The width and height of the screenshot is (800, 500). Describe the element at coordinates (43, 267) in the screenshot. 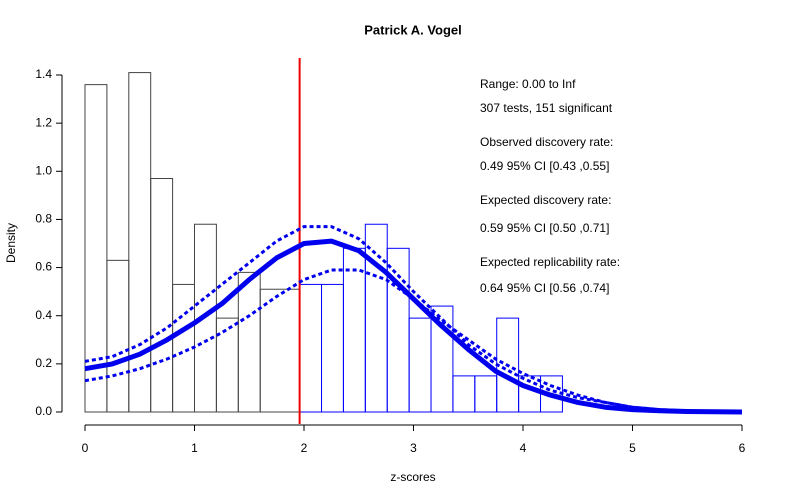

I see `y-tick-label: 0.6` at that location.